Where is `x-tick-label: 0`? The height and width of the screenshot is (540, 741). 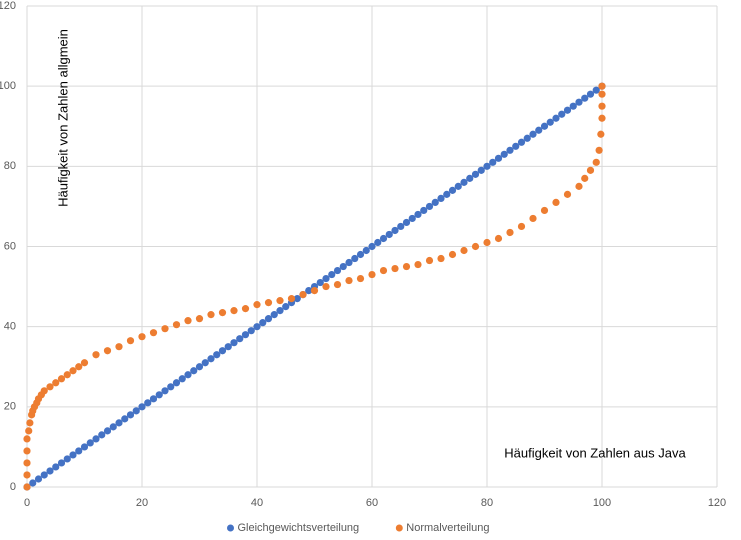 x-tick-label: 0 is located at coordinates (27, 503).